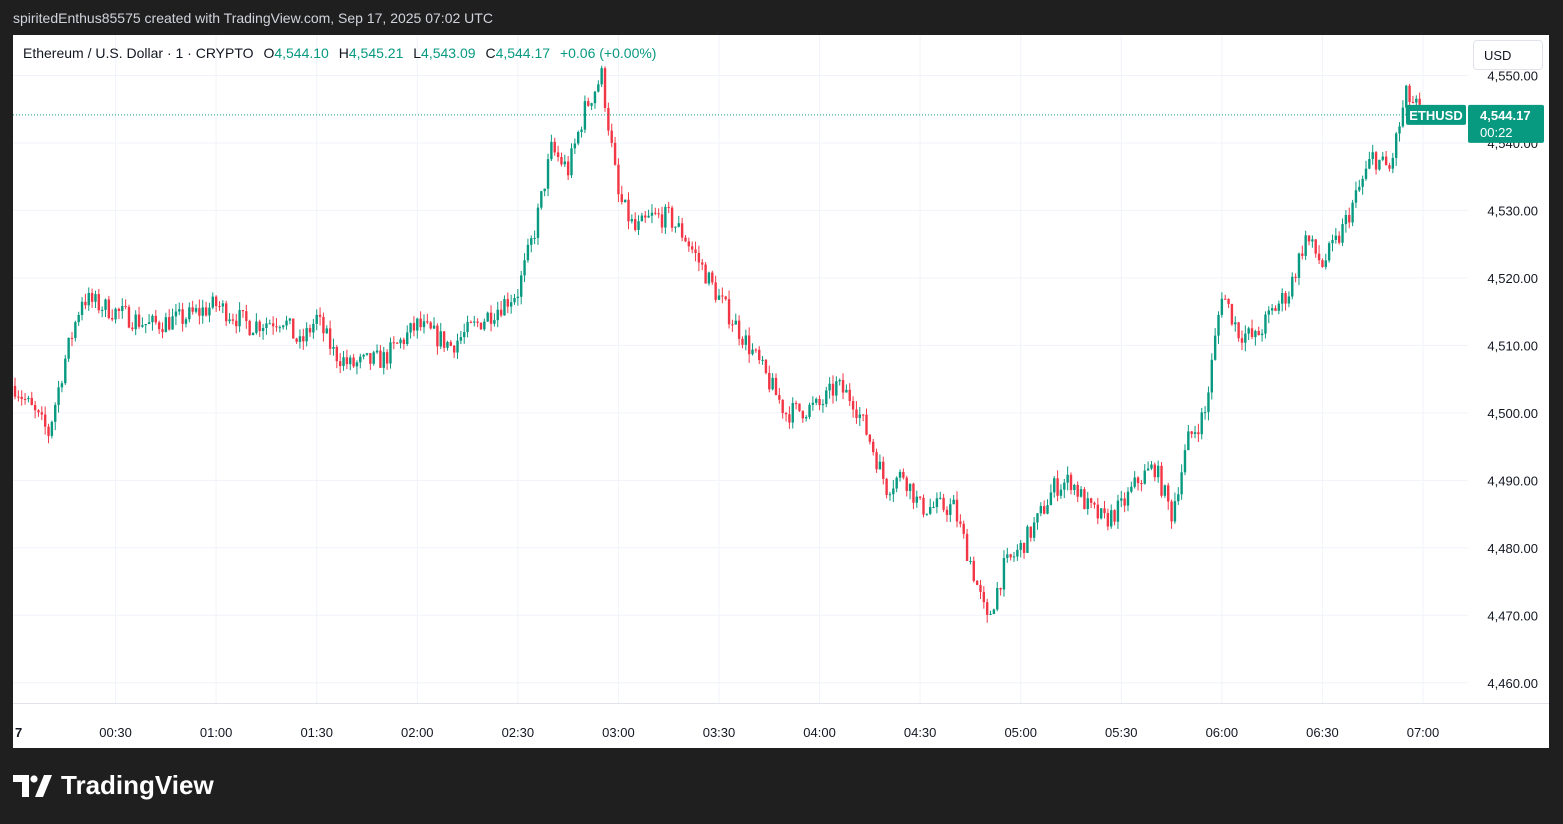 The height and width of the screenshot is (824, 1563). What do you see at coordinates (523, 53) in the screenshot?
I see `close-value: 4,544.17` at bounding box center [523, 53].